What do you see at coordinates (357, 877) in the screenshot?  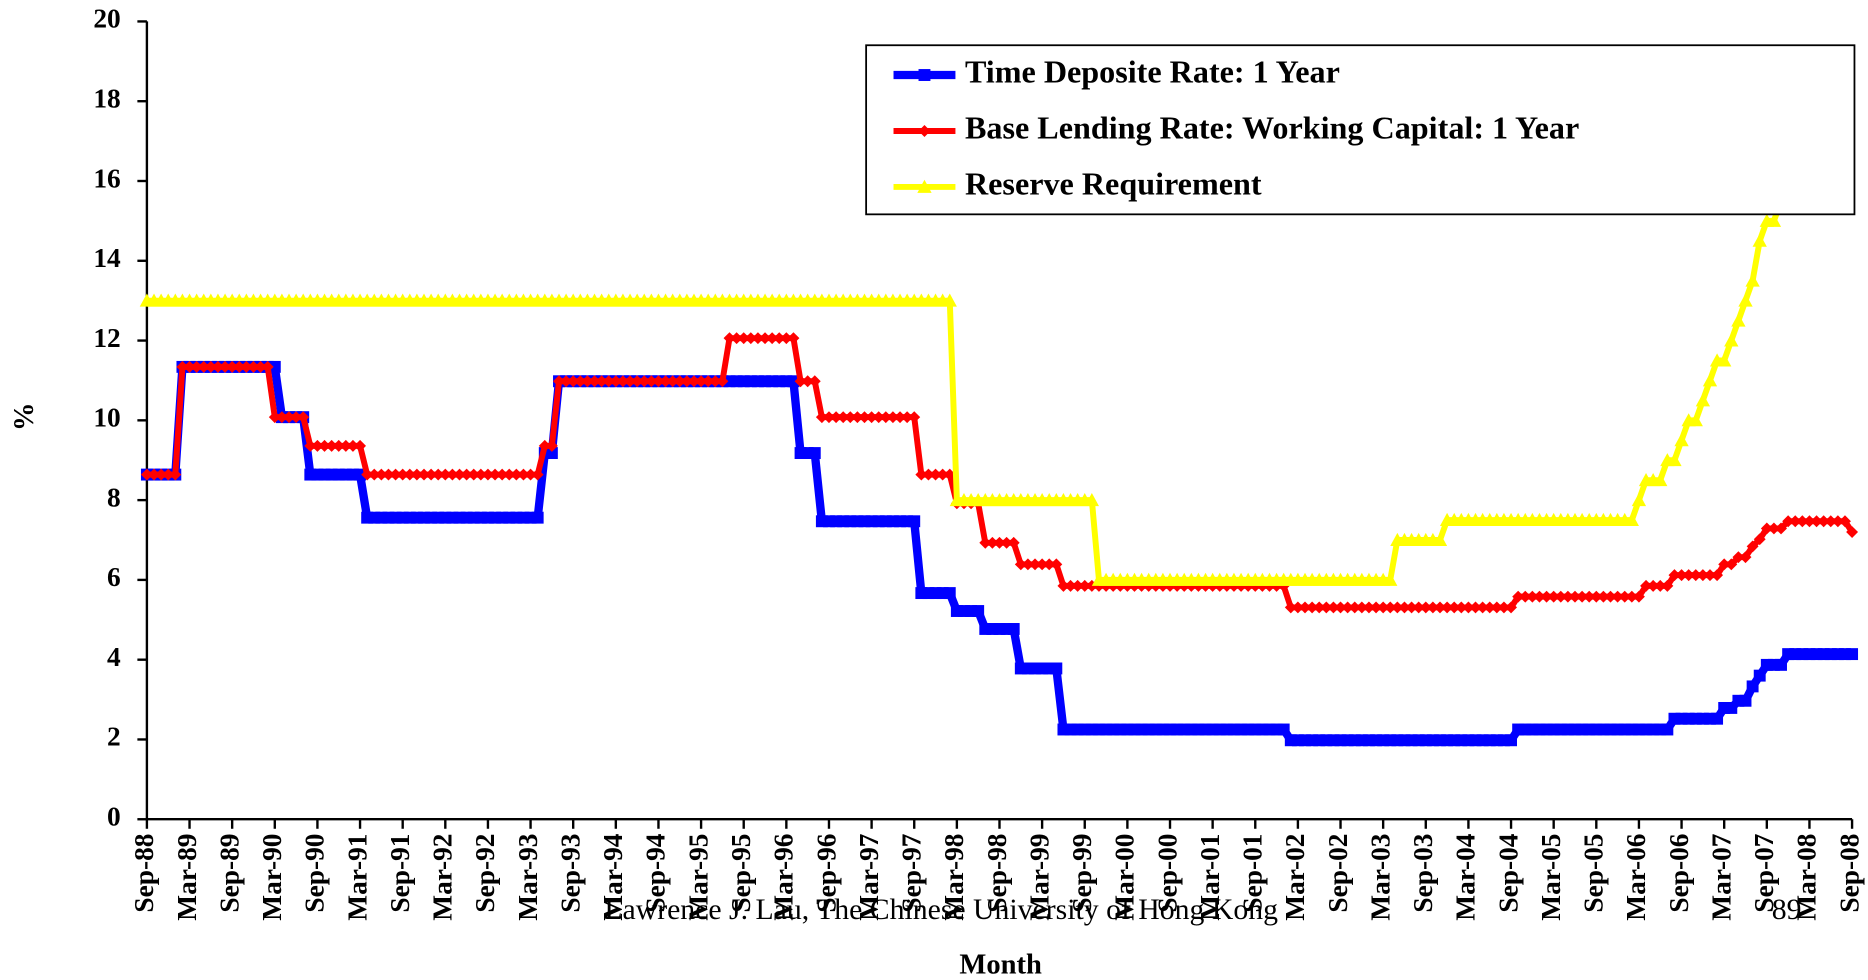 I see `x-tick-label: Mar-91` at bounding box center [357, 877].